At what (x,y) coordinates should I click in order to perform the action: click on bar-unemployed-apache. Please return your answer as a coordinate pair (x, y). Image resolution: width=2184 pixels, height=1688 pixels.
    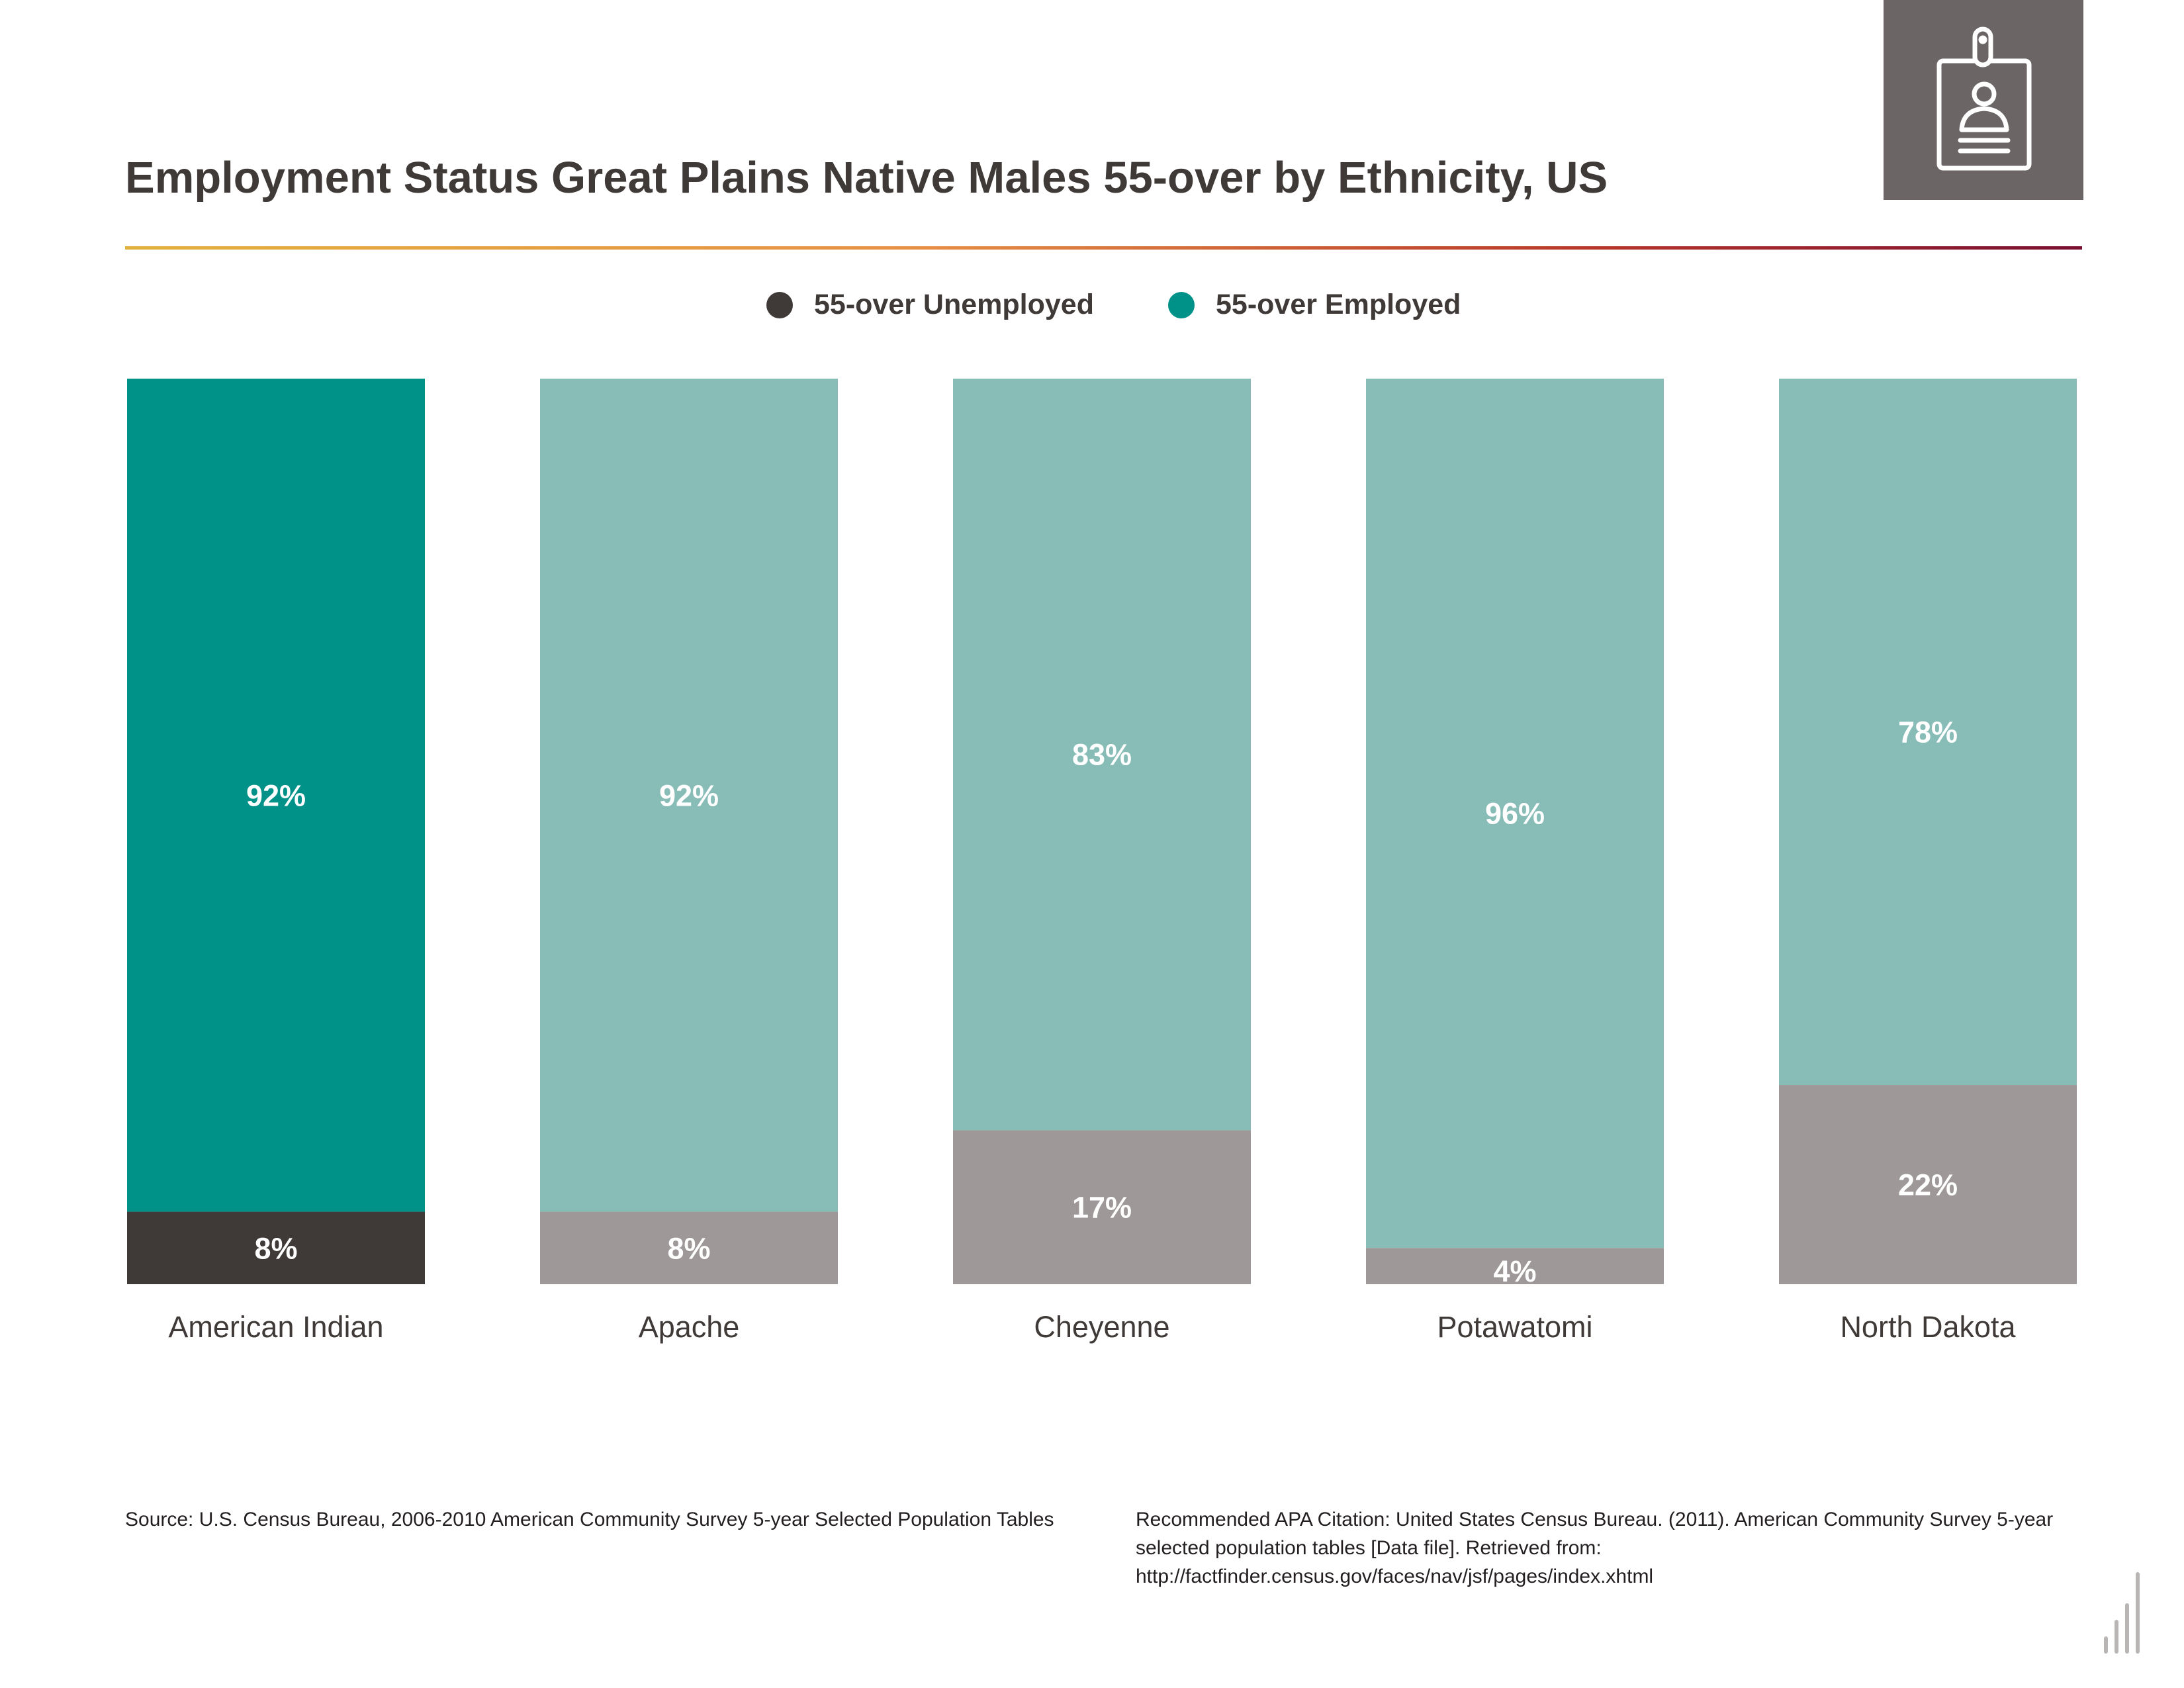
    Looking at the image, I should click on (689, 1247).